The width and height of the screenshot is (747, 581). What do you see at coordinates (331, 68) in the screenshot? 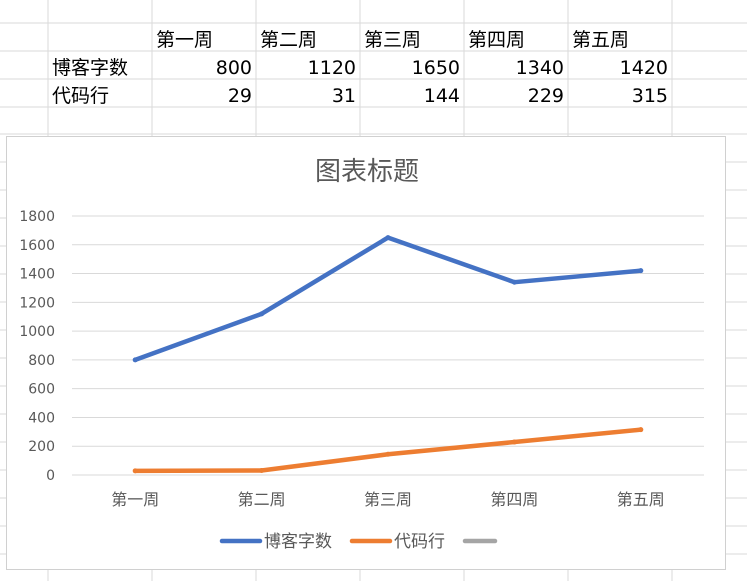
I see `cell-blog-words-week2: 1120` at bounding box center [331, 68].